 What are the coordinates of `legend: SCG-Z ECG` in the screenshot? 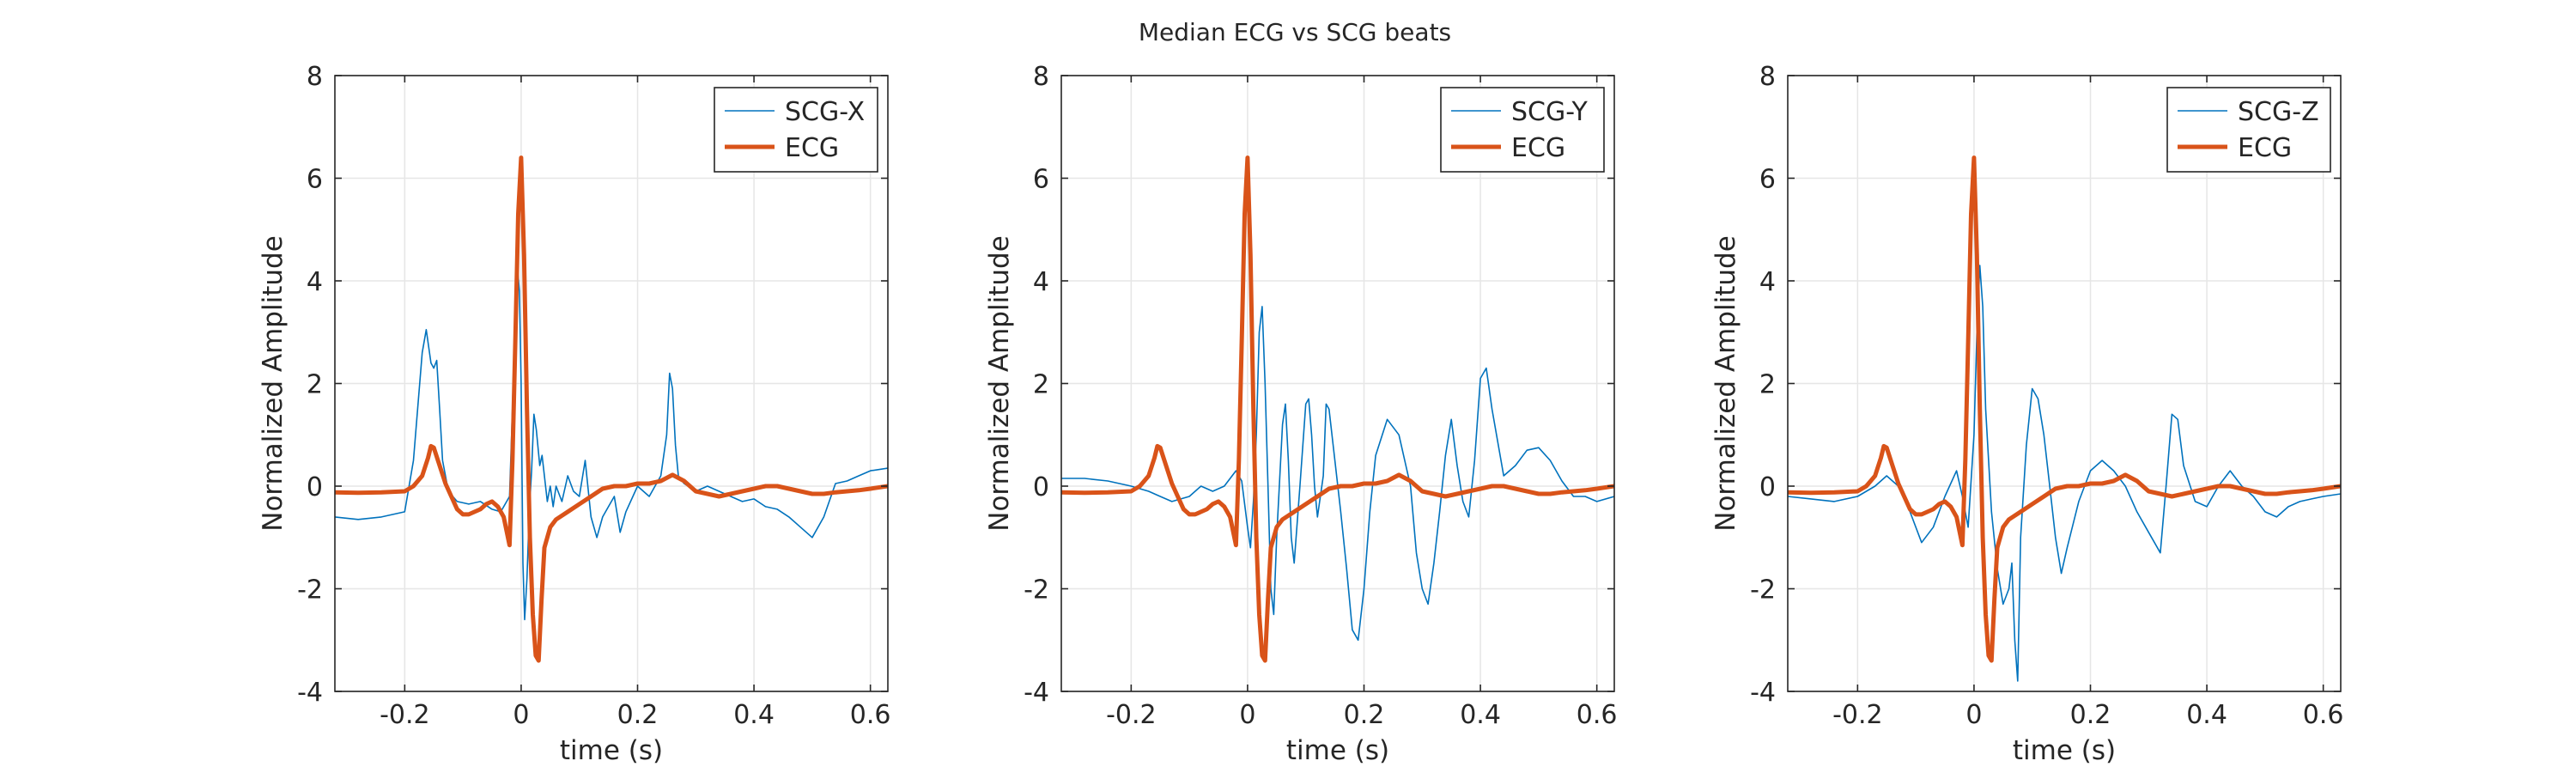 It's located at (2248, 130).